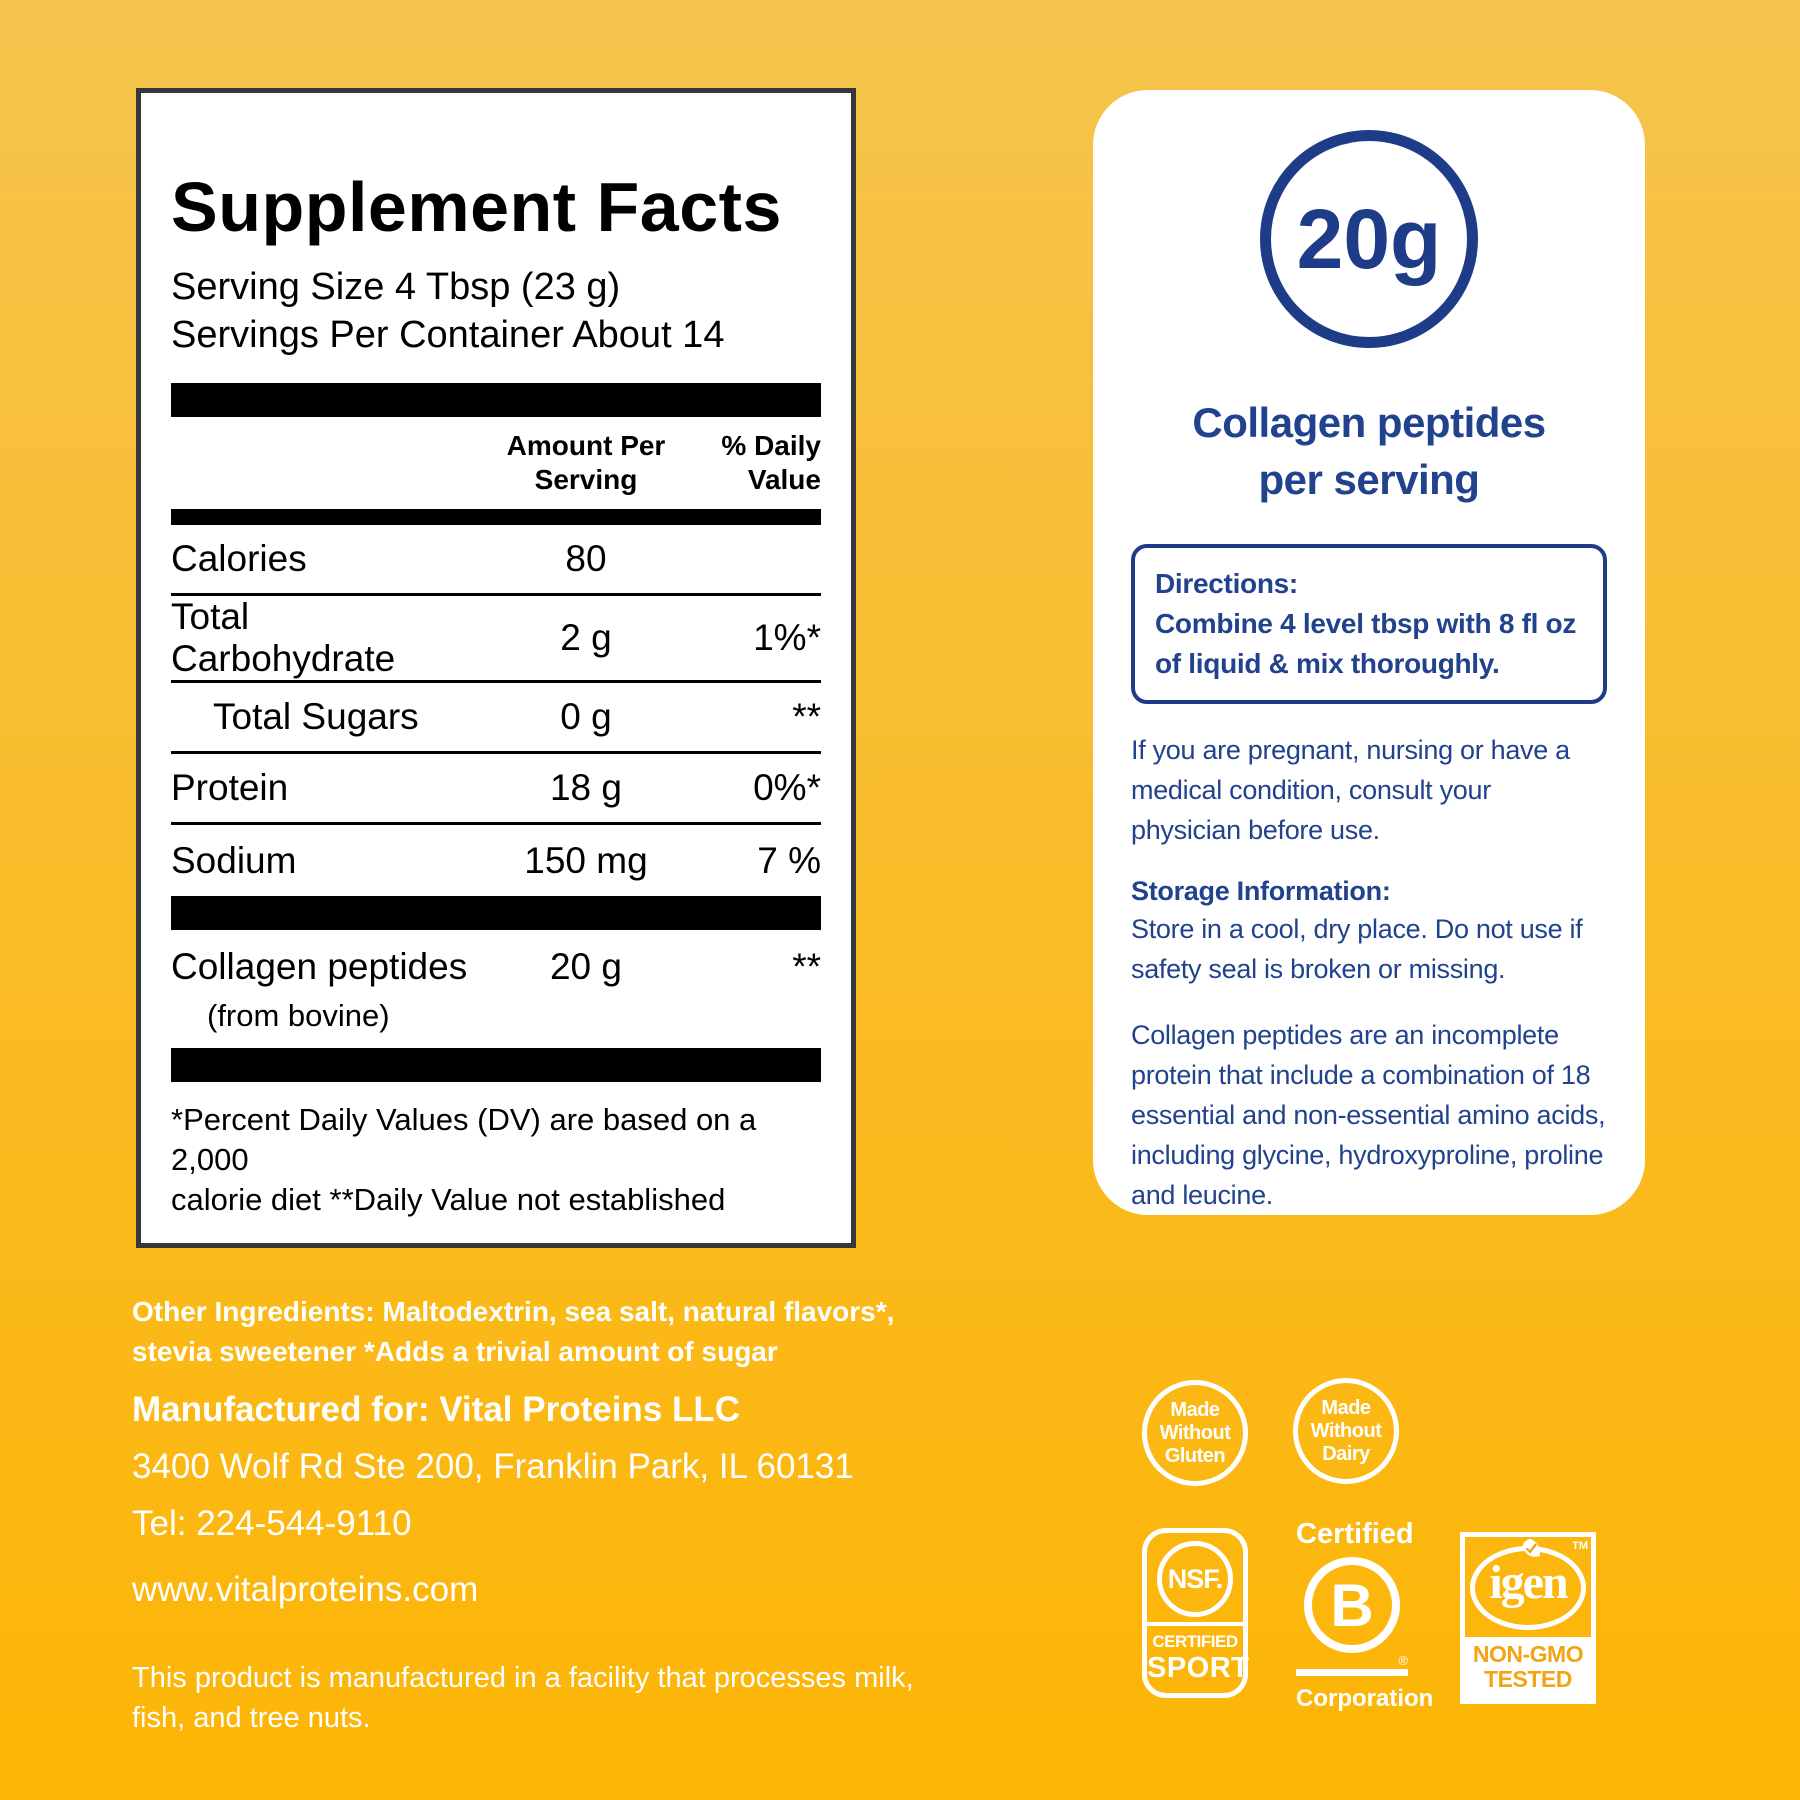  I want to click on table-row-calories: Calories 80, so click(496, 560).